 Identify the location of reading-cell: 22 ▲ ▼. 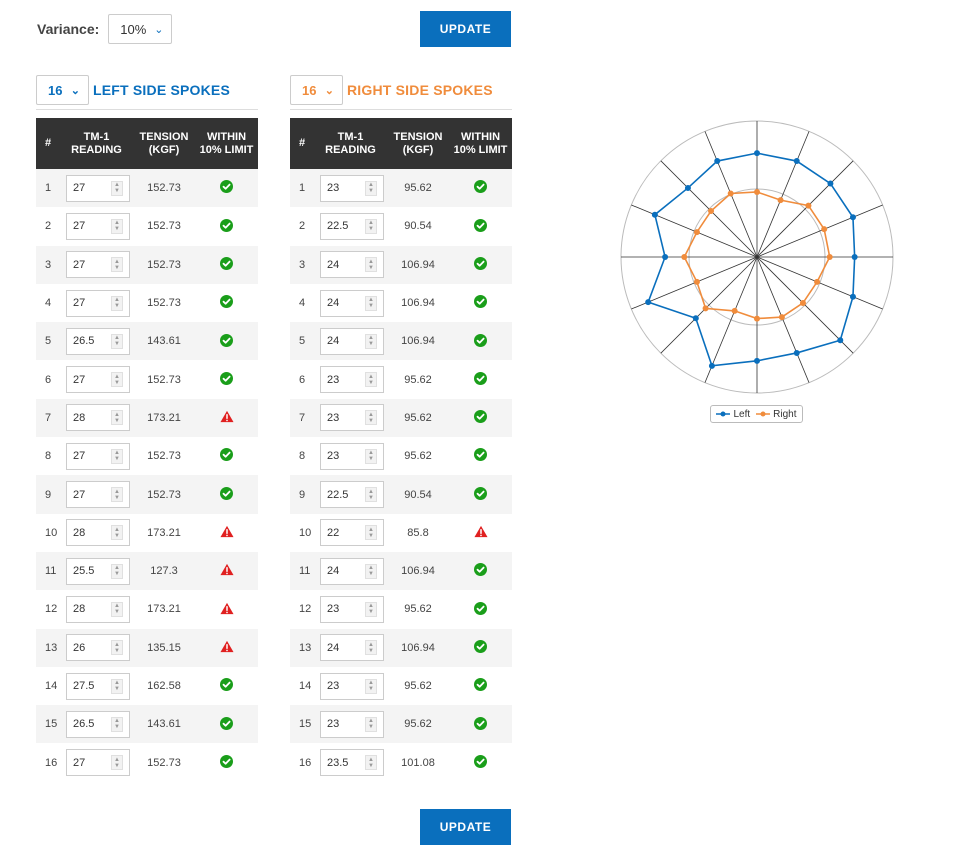
(350, 533).